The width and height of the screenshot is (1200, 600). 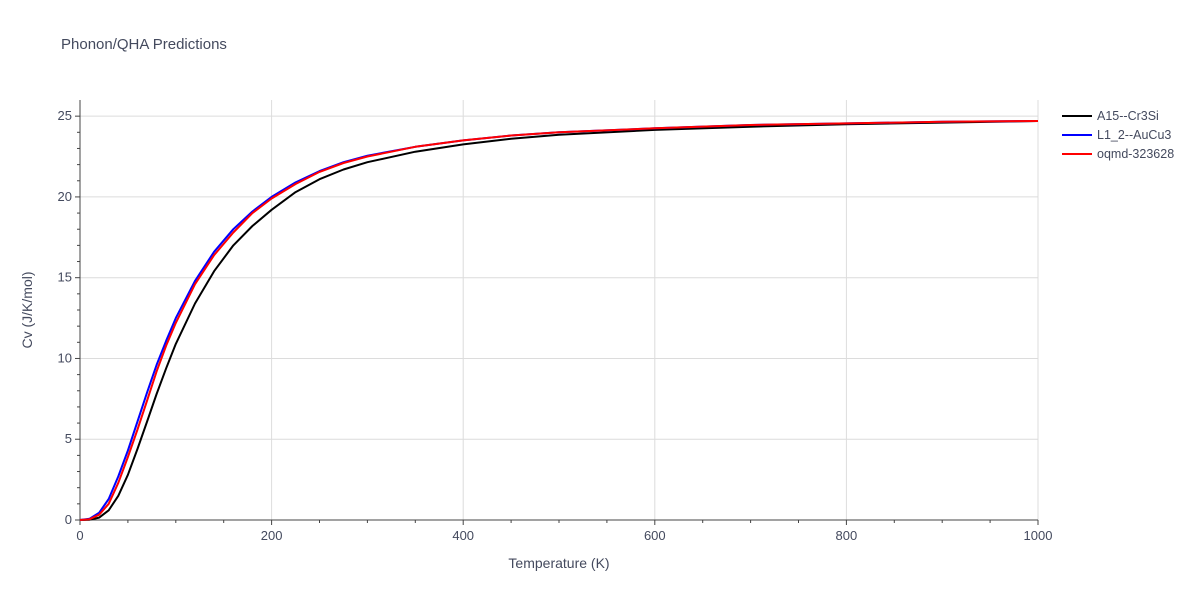 I want to click on legend-item: oqmd-323628, so click(x=1118, y=153).